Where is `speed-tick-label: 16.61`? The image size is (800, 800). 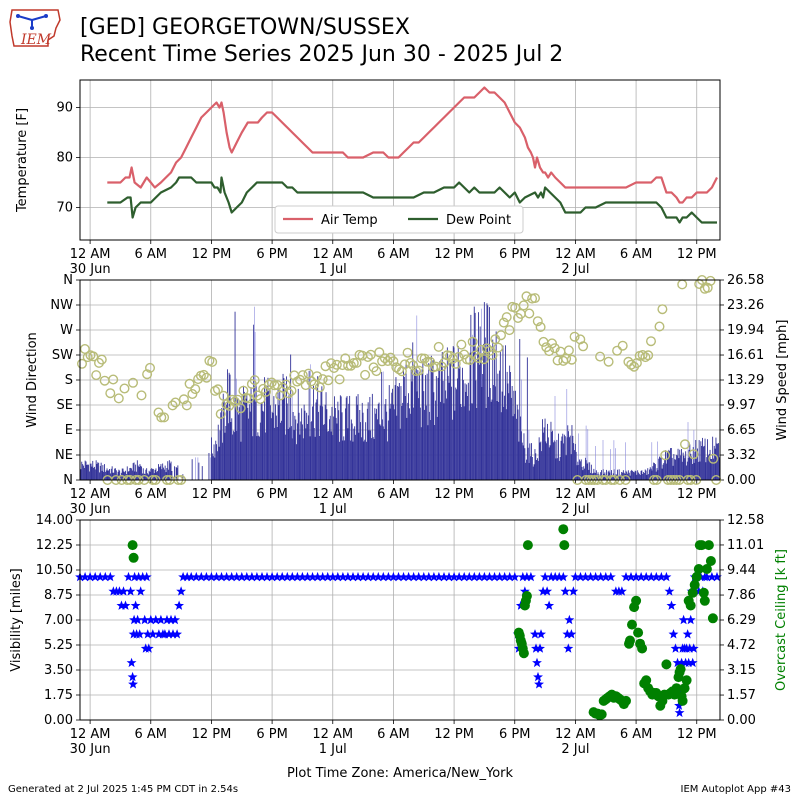
speed-tick-label: 16.61 is located at coordinates (745, 355).